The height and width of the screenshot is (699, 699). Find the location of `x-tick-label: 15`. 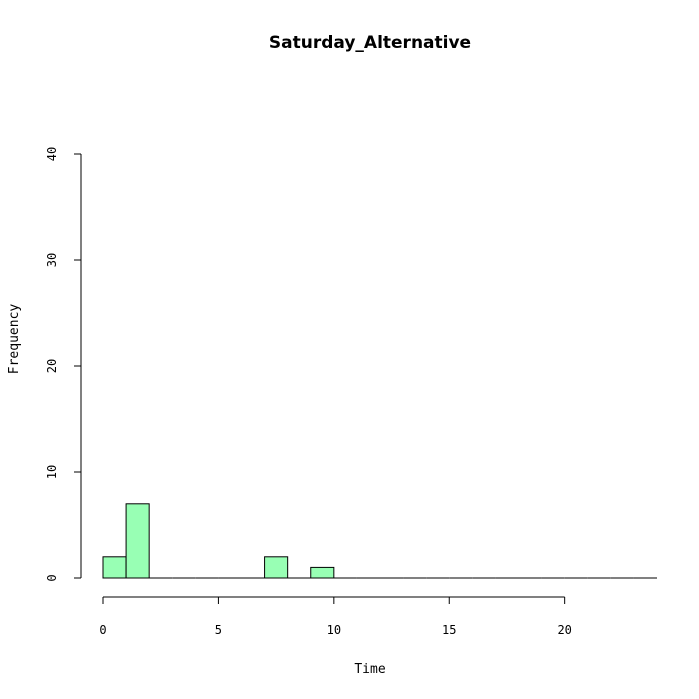

x-tick-label: 15 is located at coordinates (449, 630).